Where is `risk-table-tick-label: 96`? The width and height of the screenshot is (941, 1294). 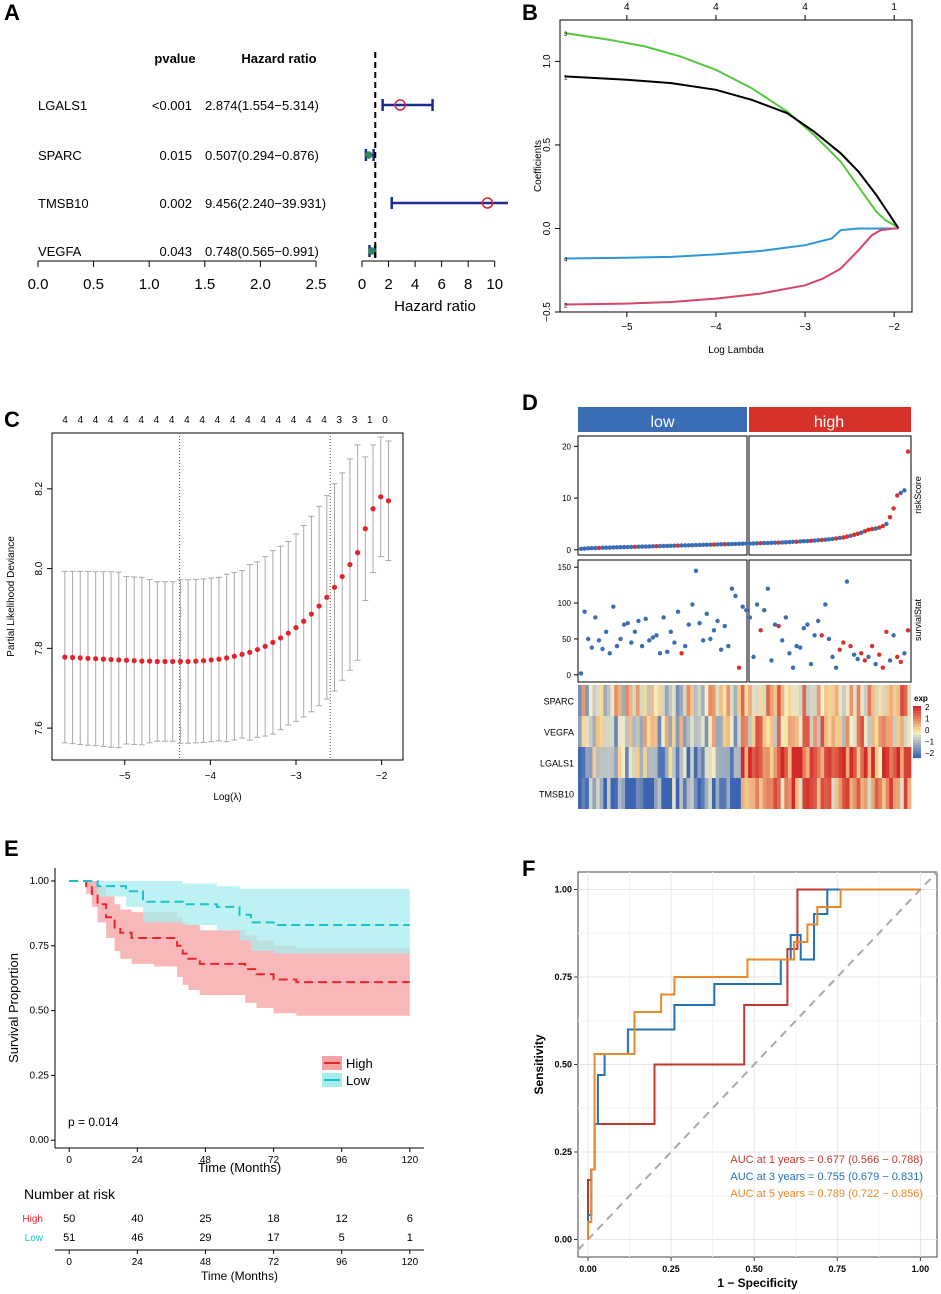 risk-table-tick-label: 96 is located at coordinates (342, 1262).